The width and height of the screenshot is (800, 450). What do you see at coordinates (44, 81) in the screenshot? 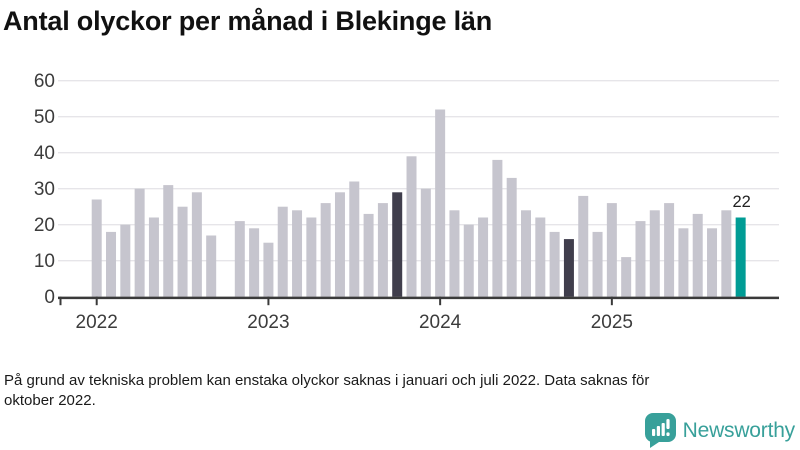
I see `y-axis-label-60: 60` at bounding box center [44, 81].